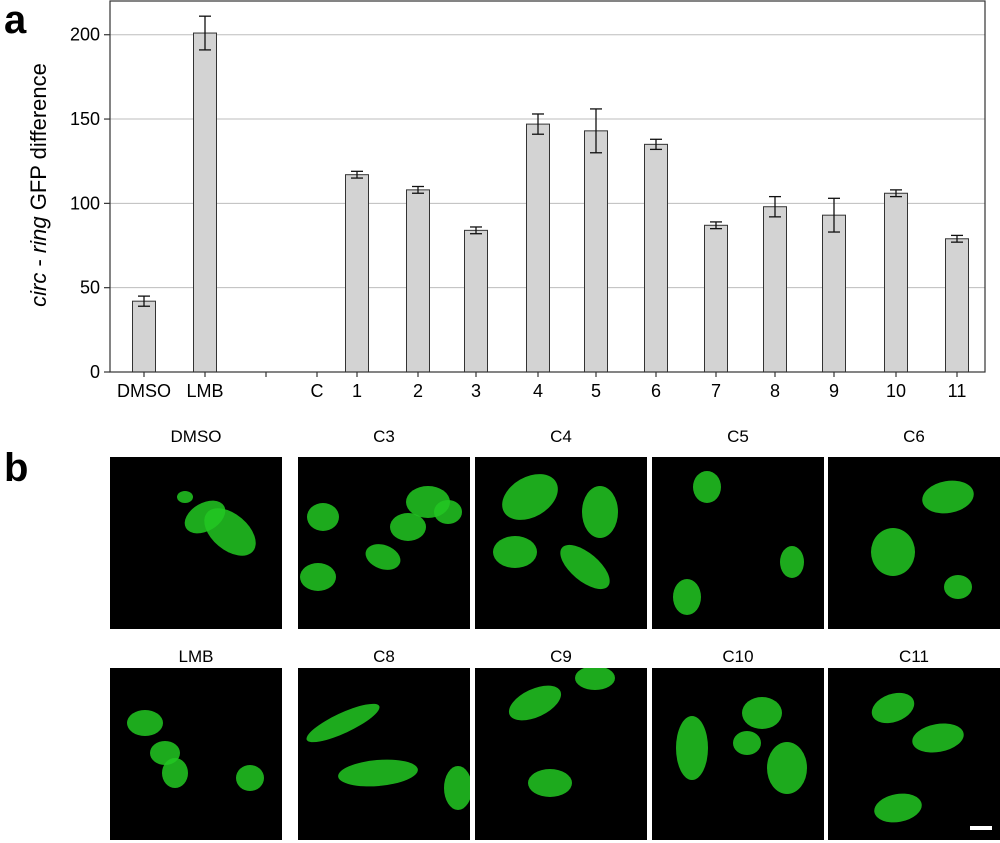 This screenshot has width=1000, height=843. What do you see at coordinates (38, 290) in the screenshot?
I see `y-axis-label-part-1: circ` at bounding box center [38, 290].